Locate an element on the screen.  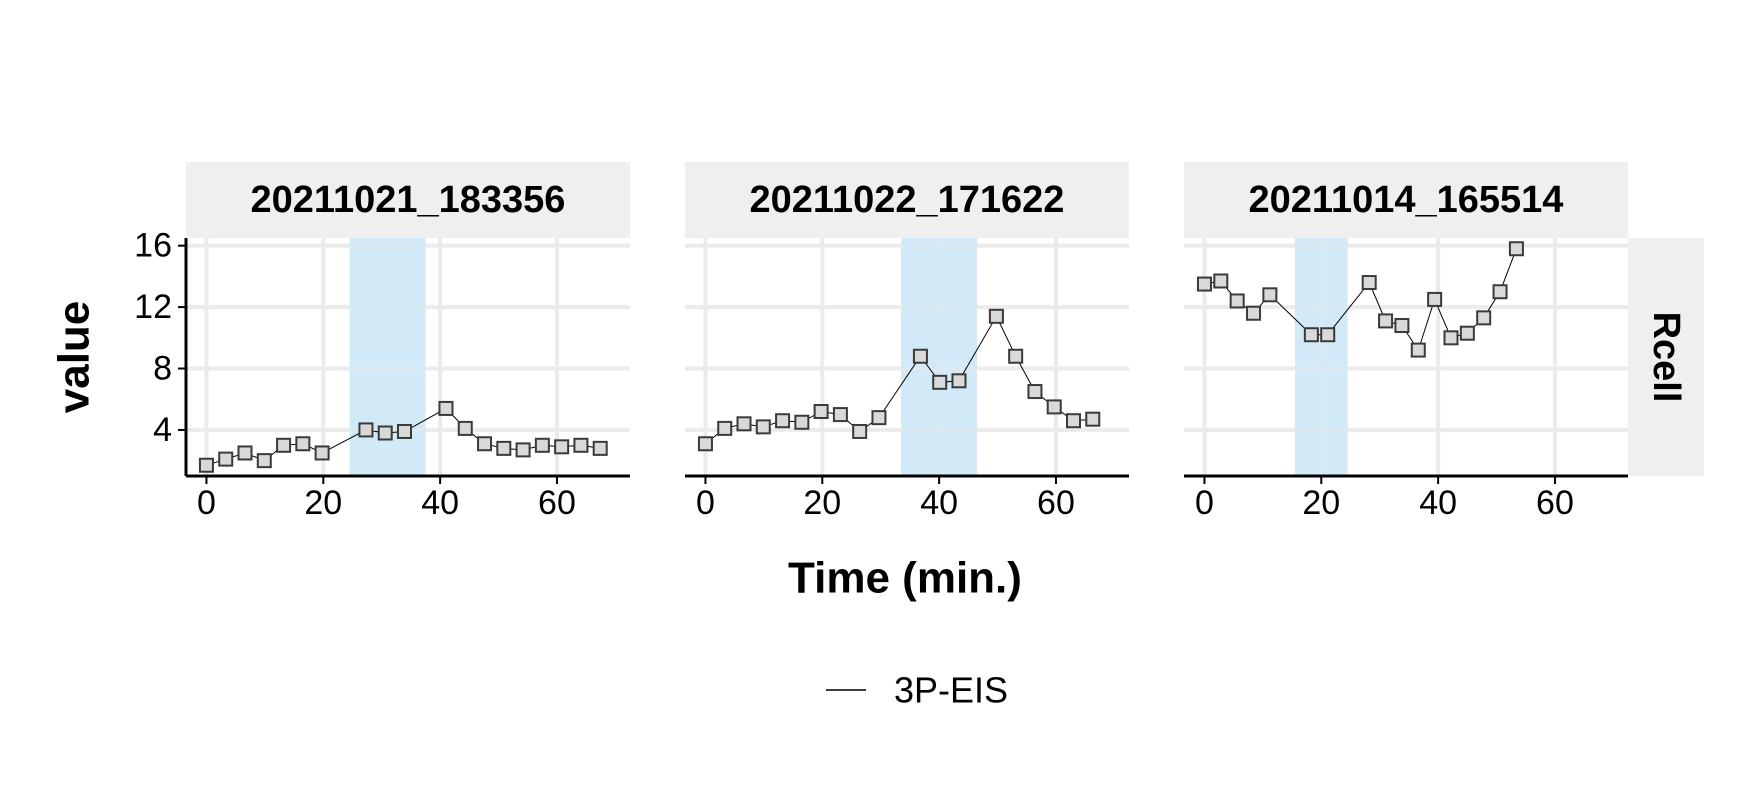
legend: 3P-EIS is located at coordinates (917, 690).